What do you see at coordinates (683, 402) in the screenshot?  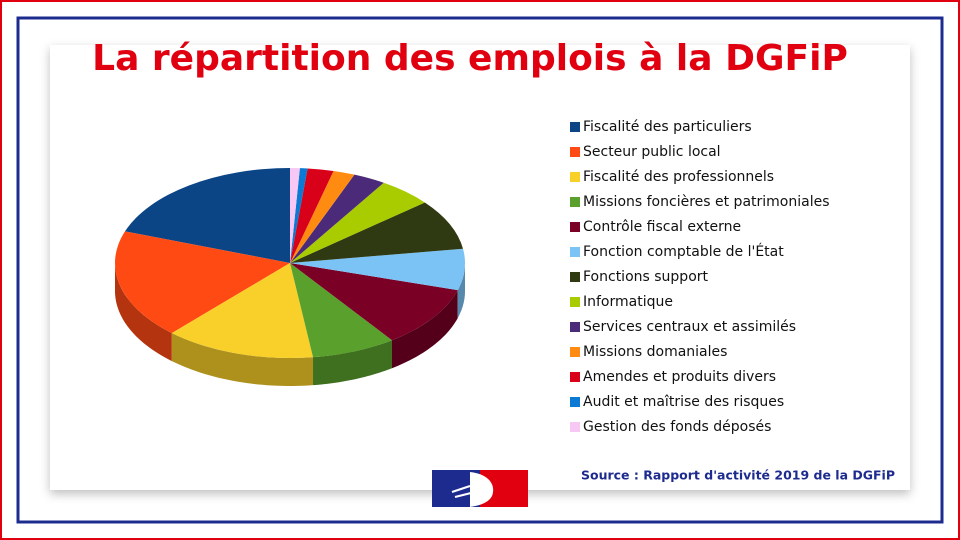 I see `legend-label: Audit et maîtrise des risques` at bounding box center [683, 402].